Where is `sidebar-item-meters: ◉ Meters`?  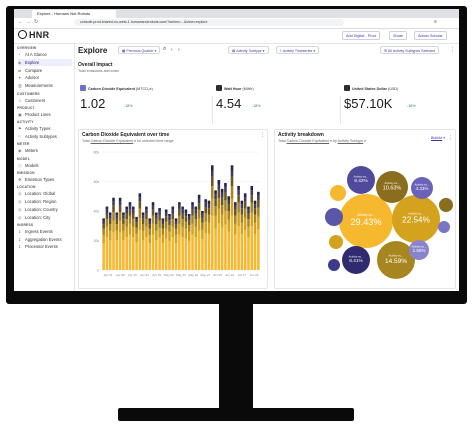 sidebar-item-meters: ◉ Meters is located at coordinates (45, 150).